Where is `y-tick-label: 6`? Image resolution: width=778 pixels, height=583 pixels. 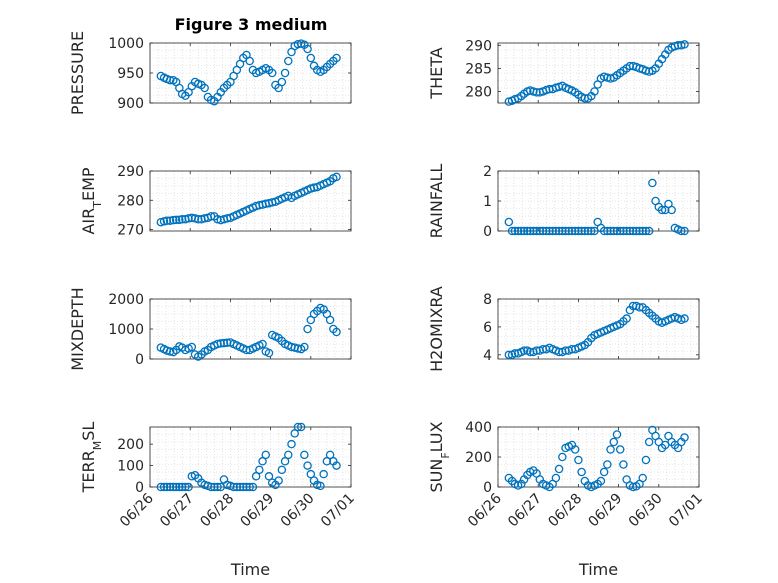 y-tick-label: 6 is located at coordinates (487, 328).